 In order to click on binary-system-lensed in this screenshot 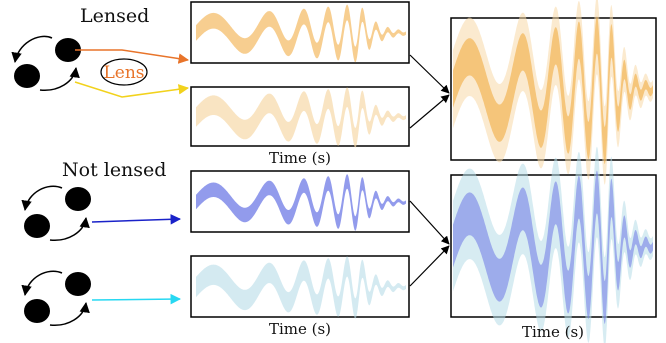, I will do `click(46, 63)`.